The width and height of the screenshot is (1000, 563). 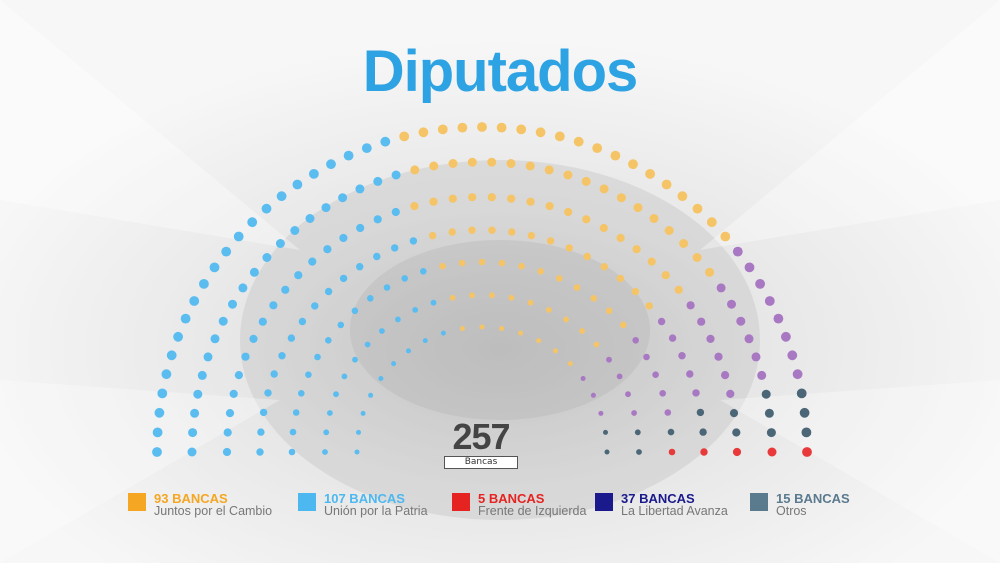 I want to click on legend-swatch, so click(x=759, y=502).